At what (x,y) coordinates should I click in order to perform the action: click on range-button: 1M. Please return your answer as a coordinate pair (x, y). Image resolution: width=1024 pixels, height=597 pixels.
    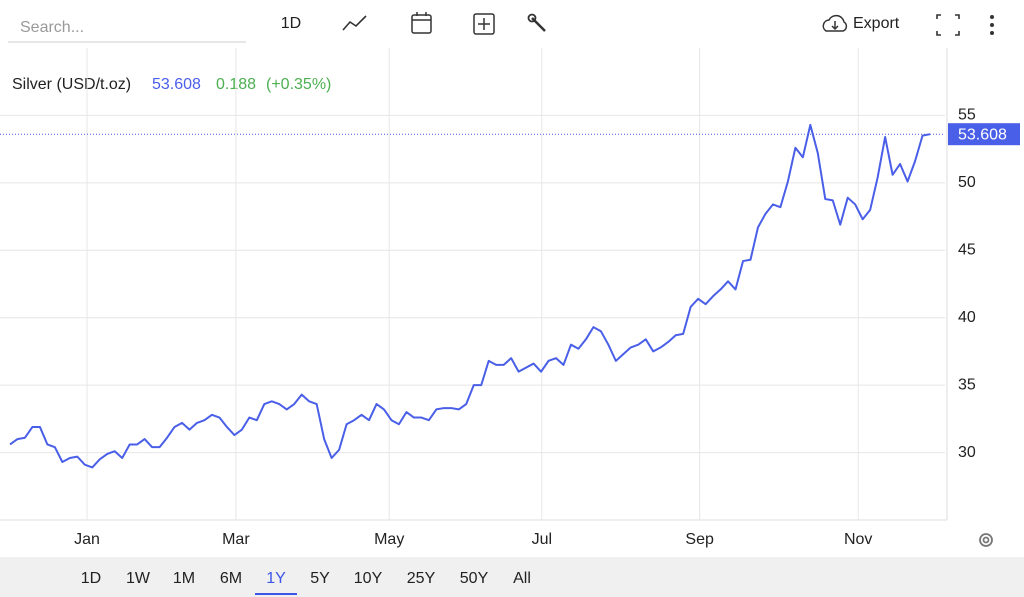
    Looking at the image, I should click on (184, 578).